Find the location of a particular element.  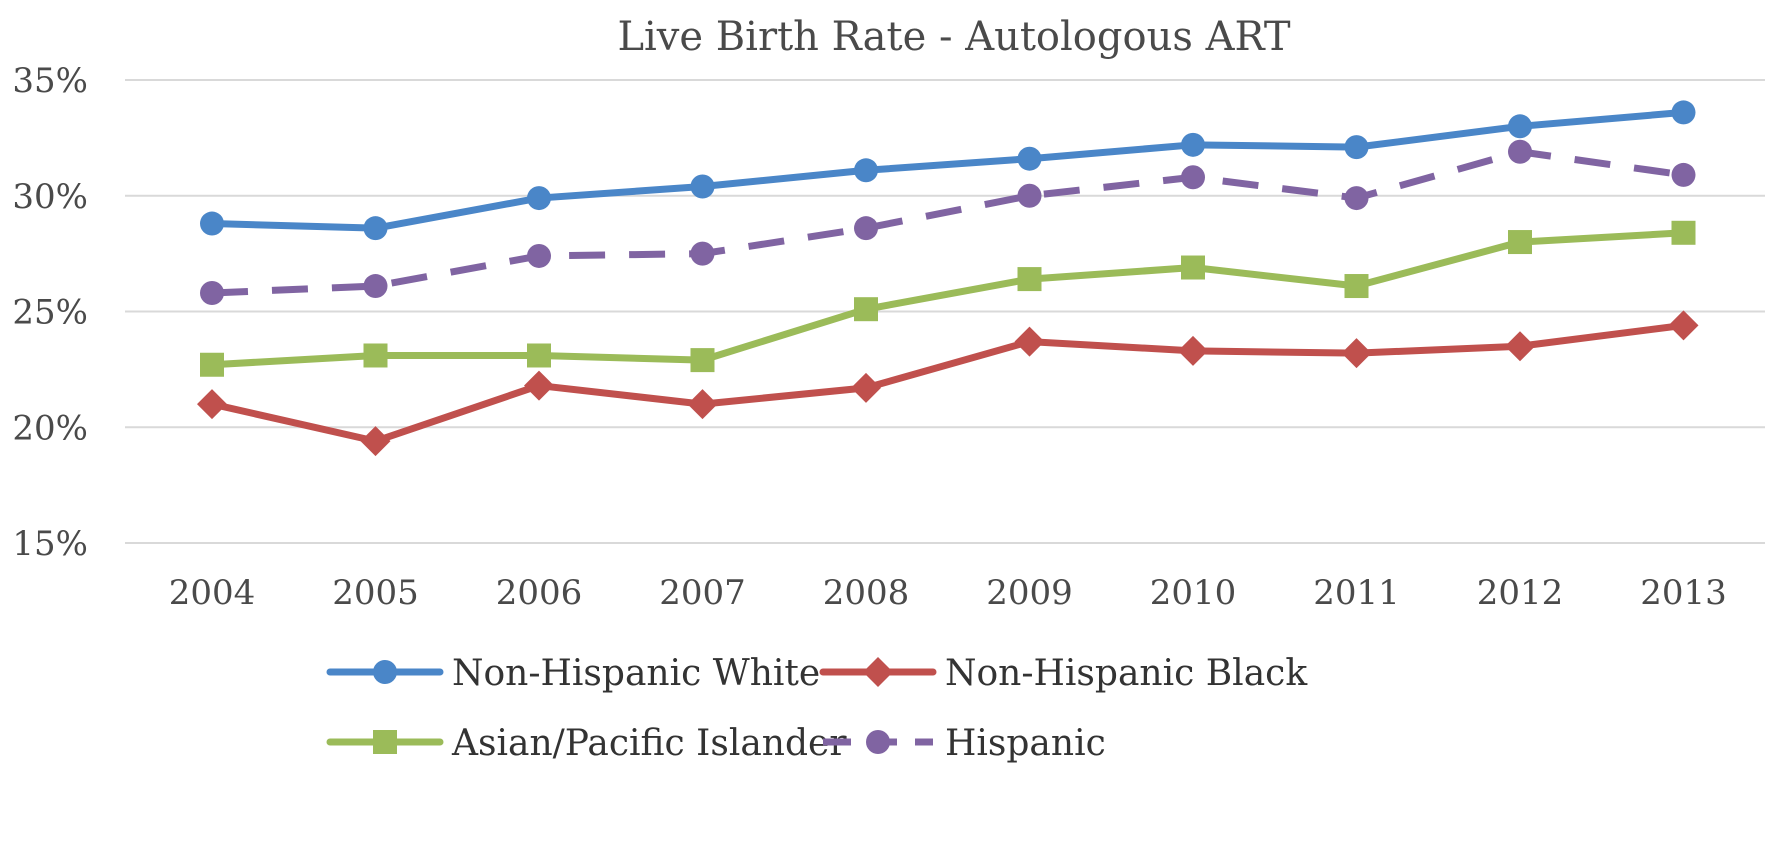

x-tick-label: 2011 is located at coordinates (1356, 593).